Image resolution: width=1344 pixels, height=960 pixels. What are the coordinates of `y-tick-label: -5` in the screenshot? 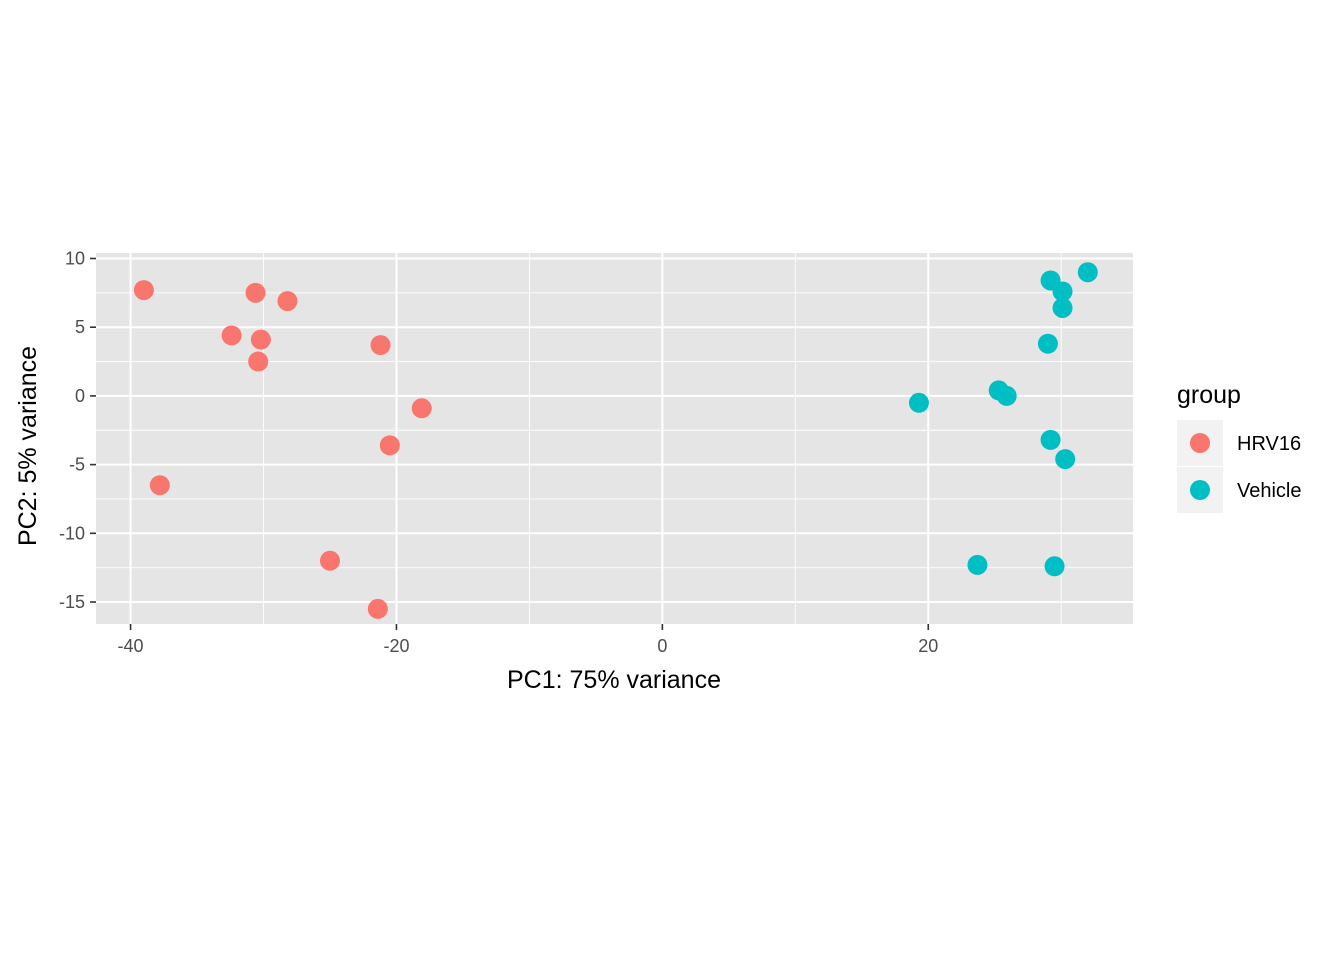 It's located at (77, 465).